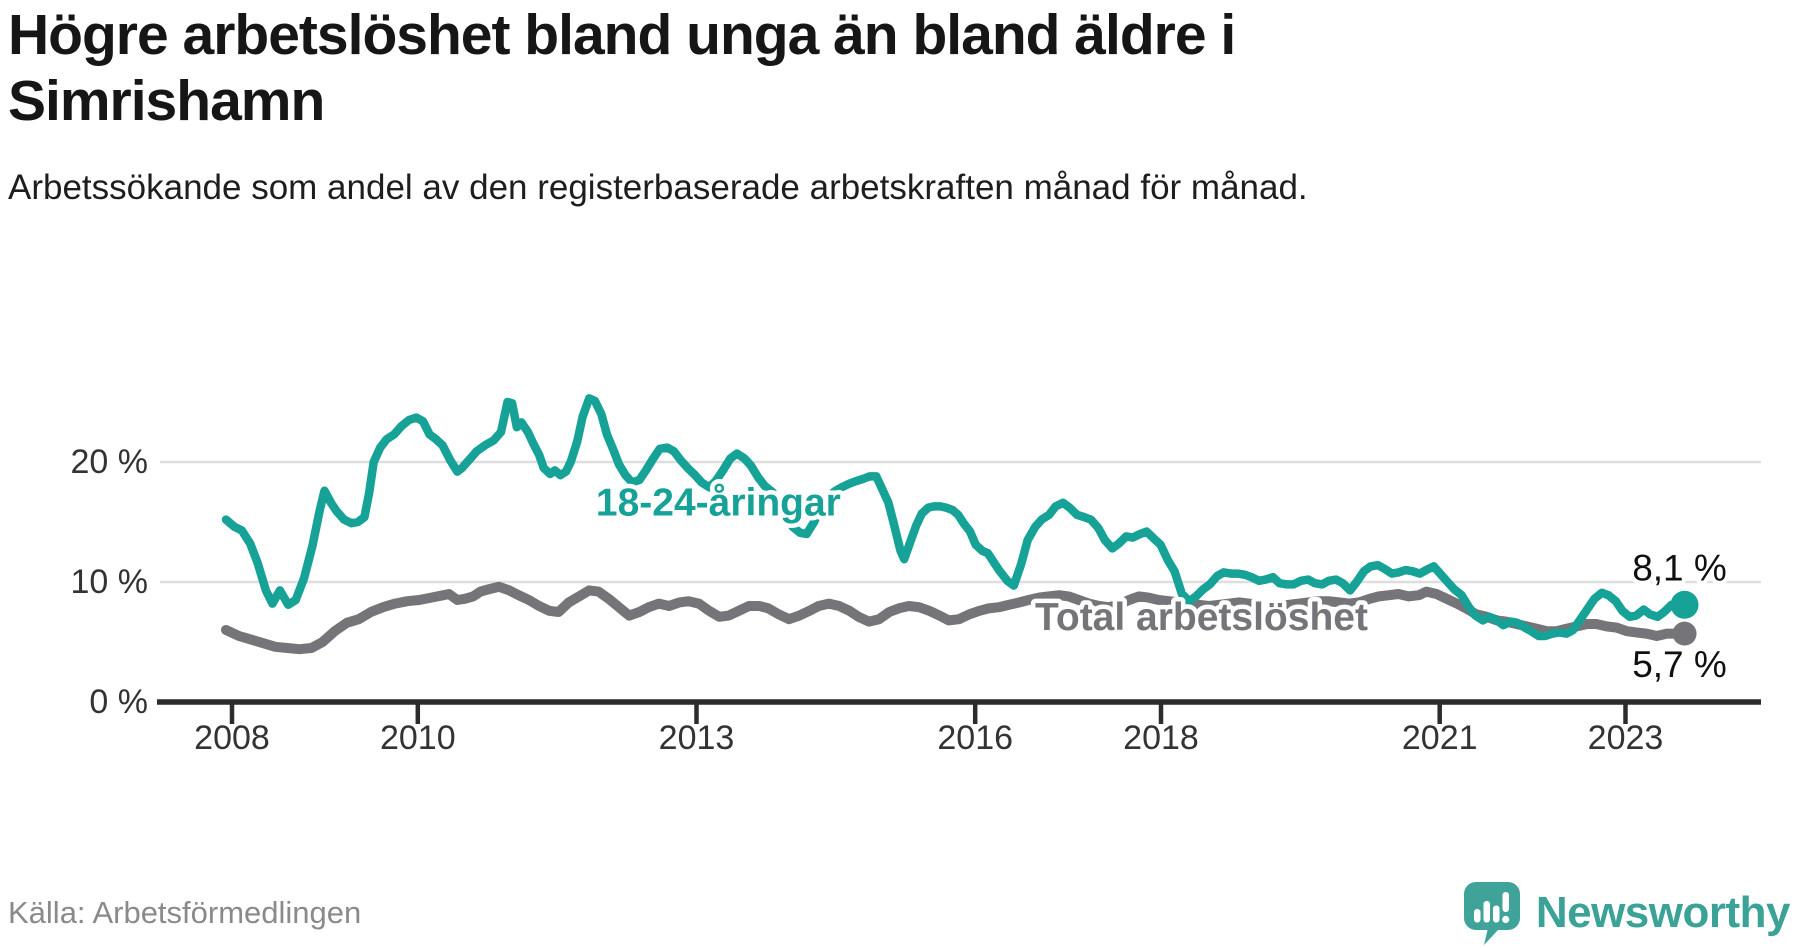 This screenshot has height=948, width=1800. I want to click on newsworthy-logo-icon, so click(1491, 913).